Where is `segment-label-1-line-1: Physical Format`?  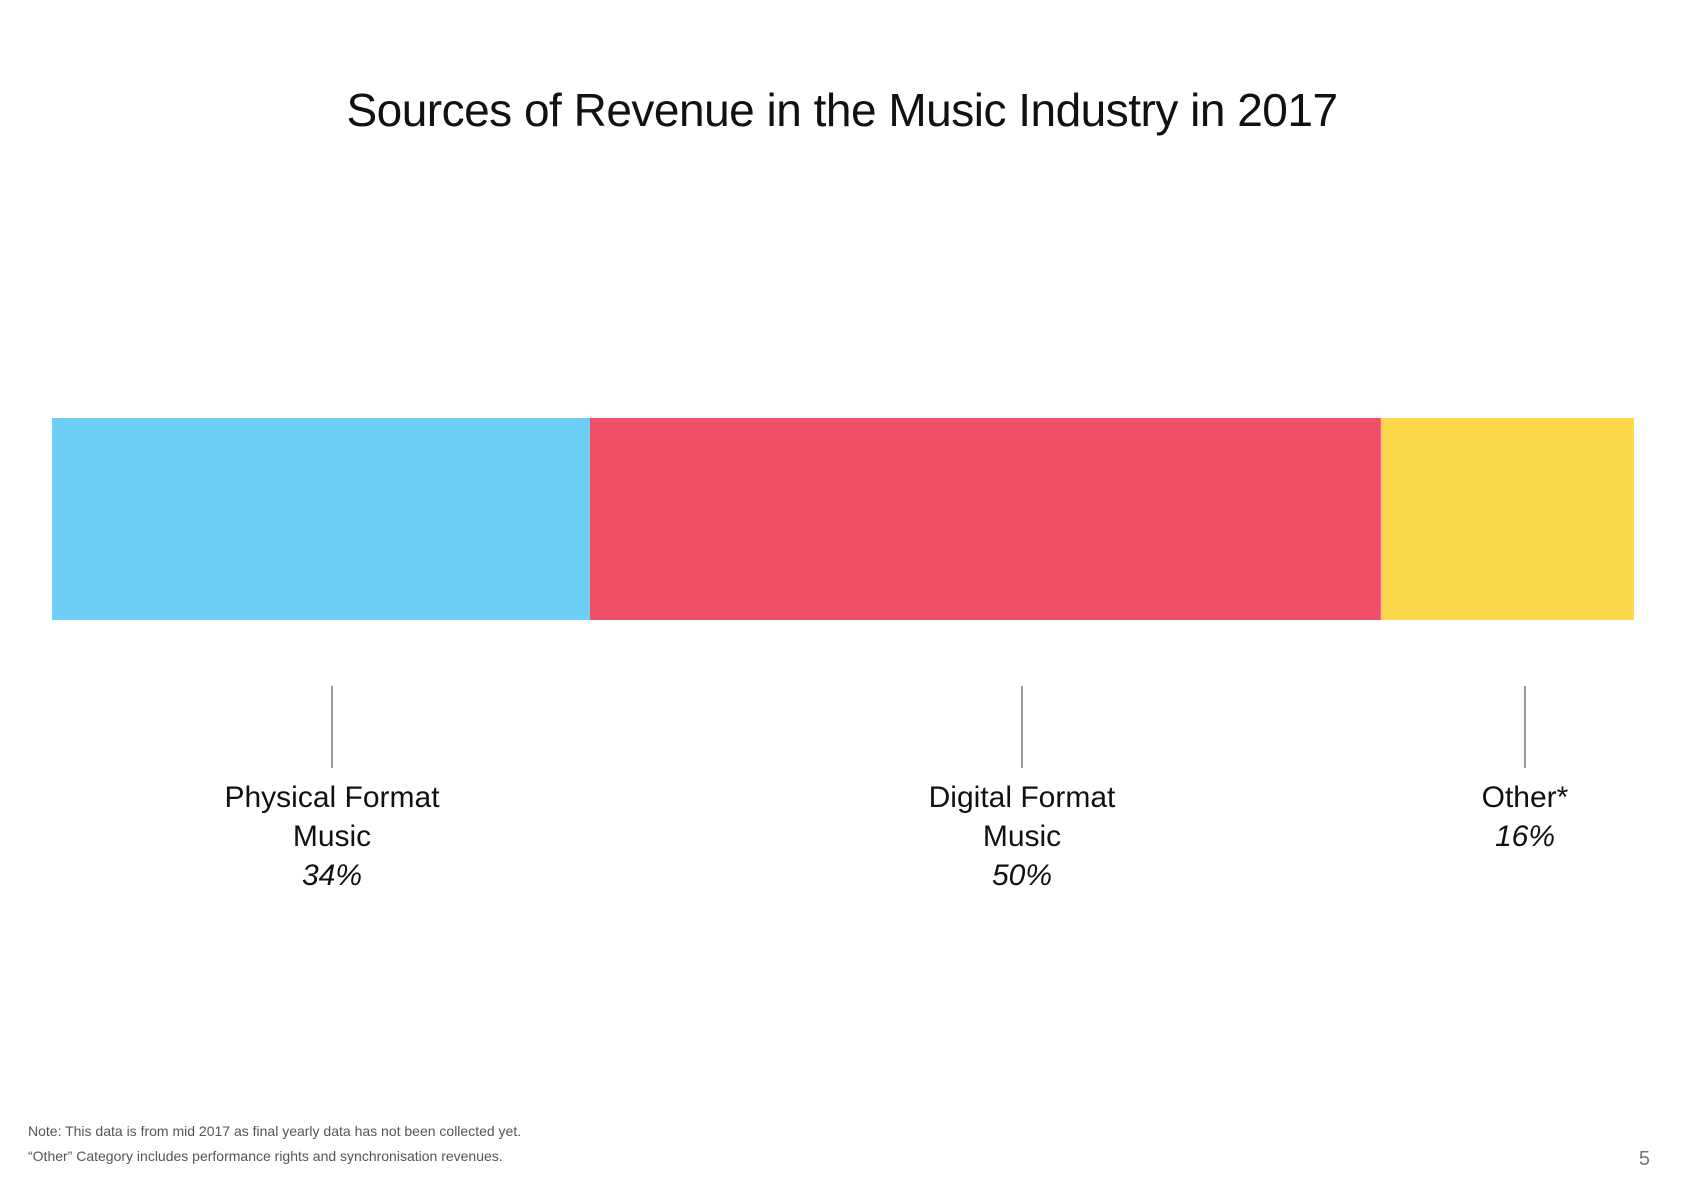
segment-label-1-line-1: Physical Format is located at coordinates (332, 797).